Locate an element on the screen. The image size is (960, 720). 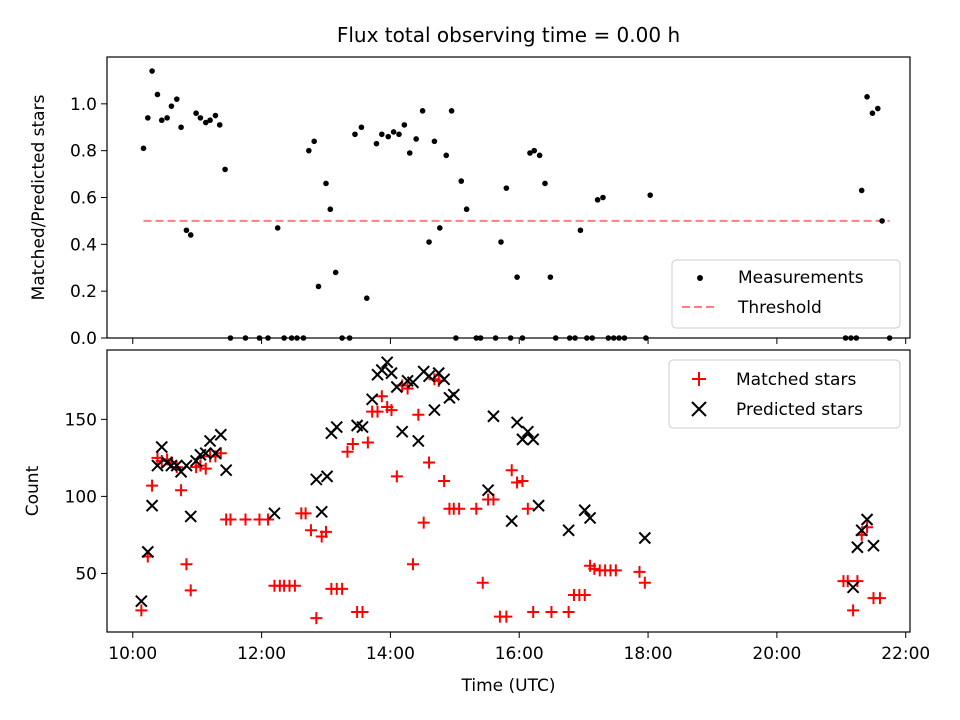
bottom-y-tick-label: 50 is located at coordinates (86, 574).